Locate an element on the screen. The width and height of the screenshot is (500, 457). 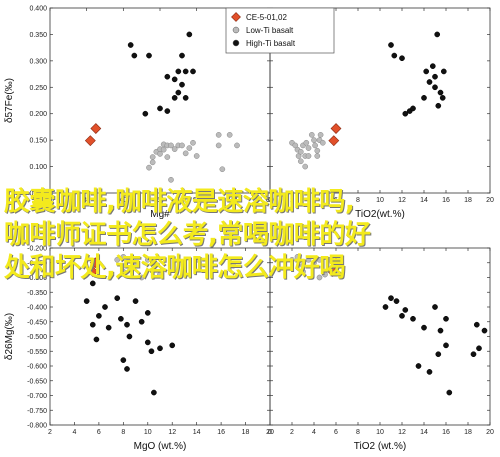
y-tick-label: -0.200 is located at coordinates (37, 249).